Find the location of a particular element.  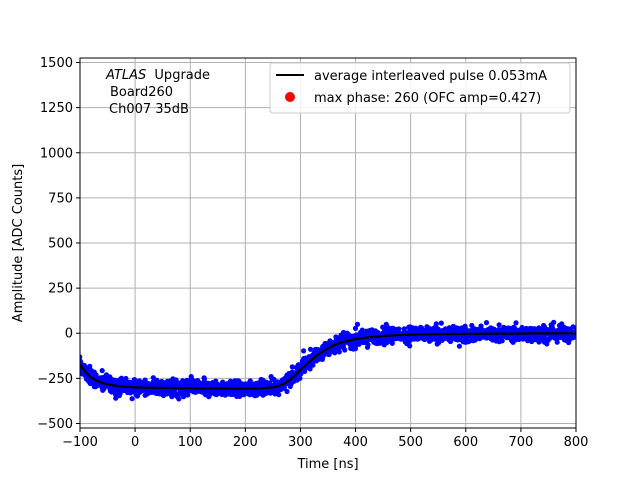

annotation-experiment: ATLAS is located at coordinates (125, 75).